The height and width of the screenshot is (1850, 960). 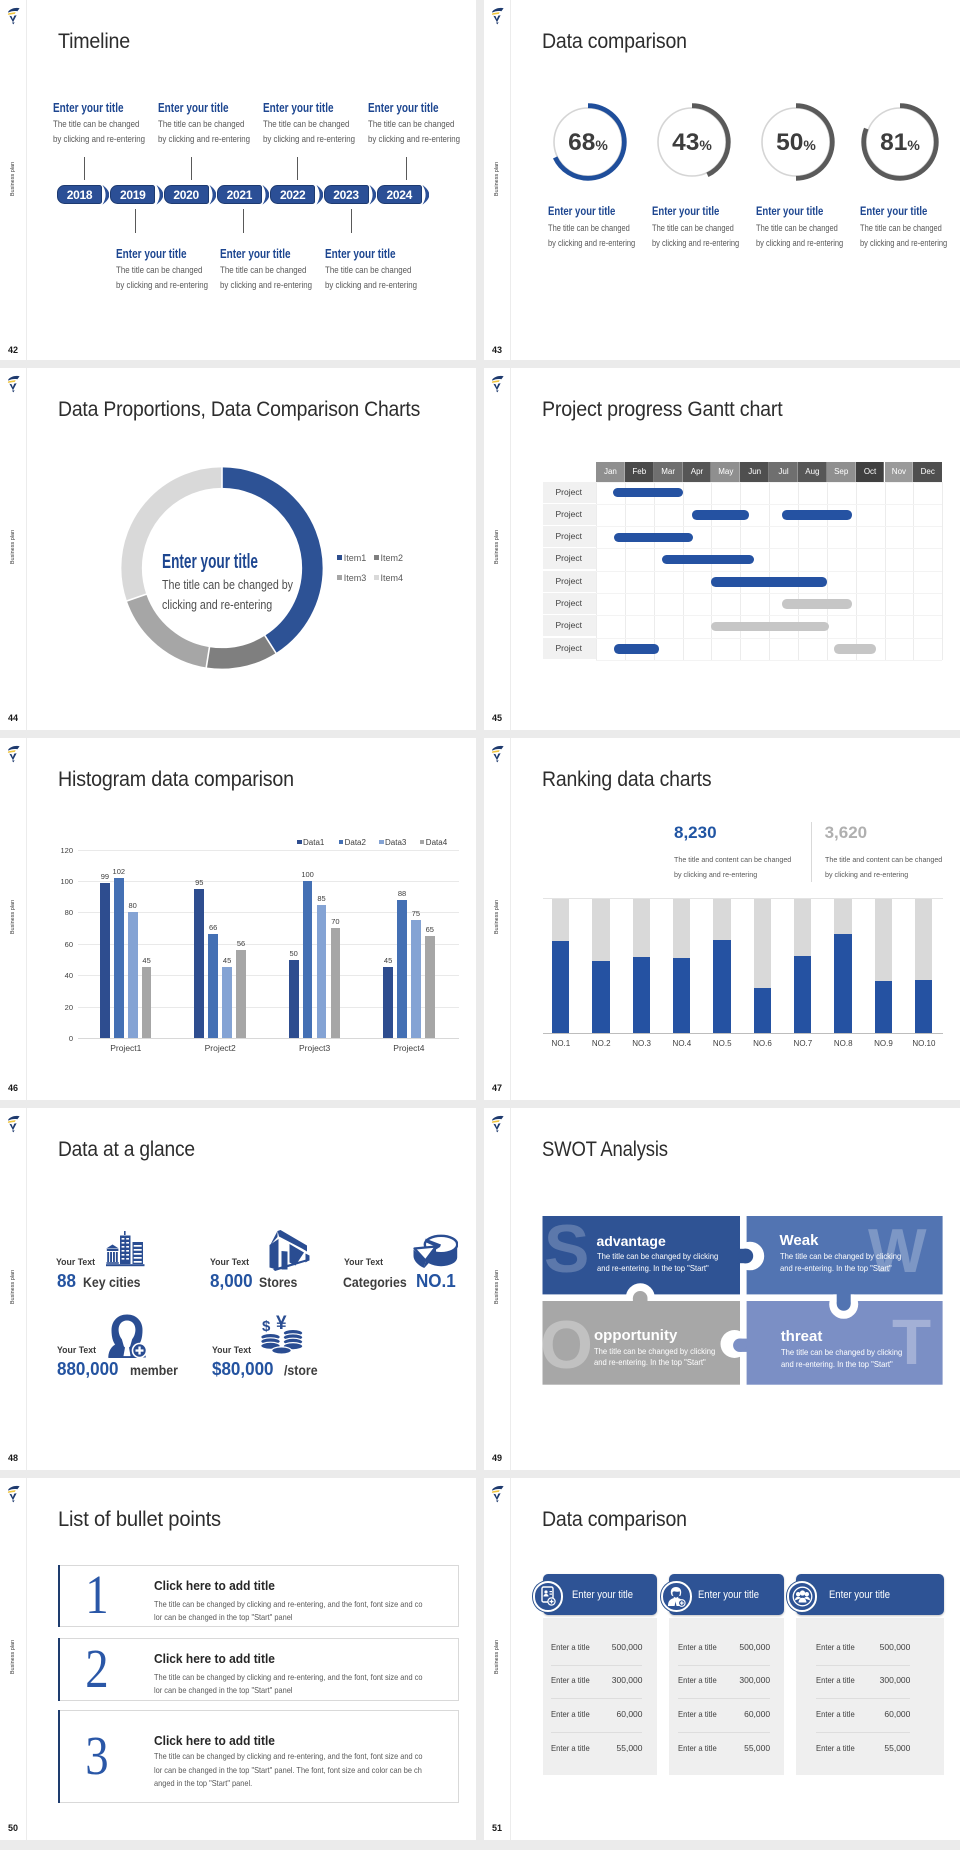 What do you see at coordinates (566, 1249) in the screenshot?
I see `svg-text: S` at bounding box center [566, 1249].